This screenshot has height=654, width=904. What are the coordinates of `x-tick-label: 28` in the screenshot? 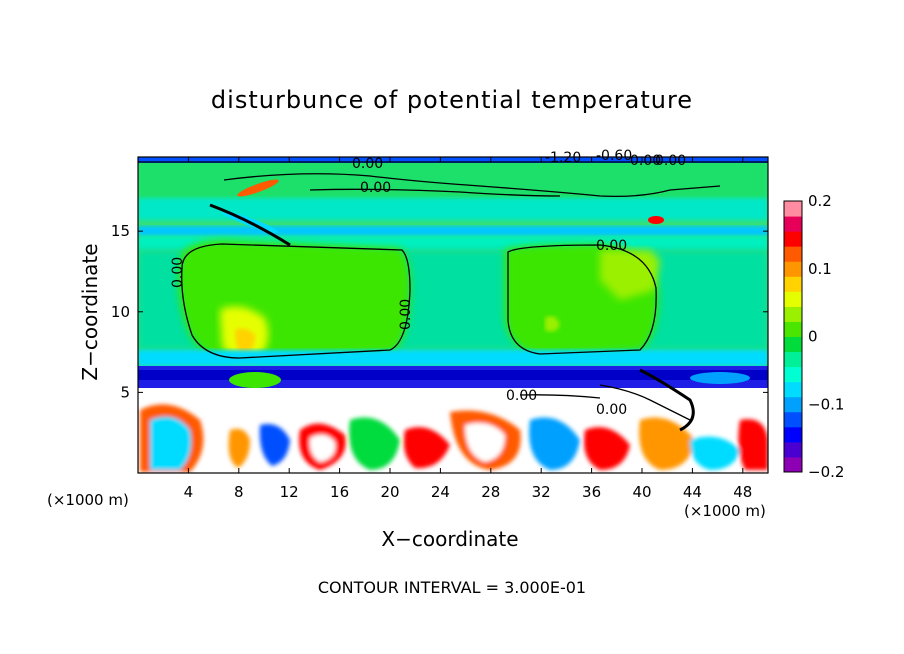 It's located at (490, 492).